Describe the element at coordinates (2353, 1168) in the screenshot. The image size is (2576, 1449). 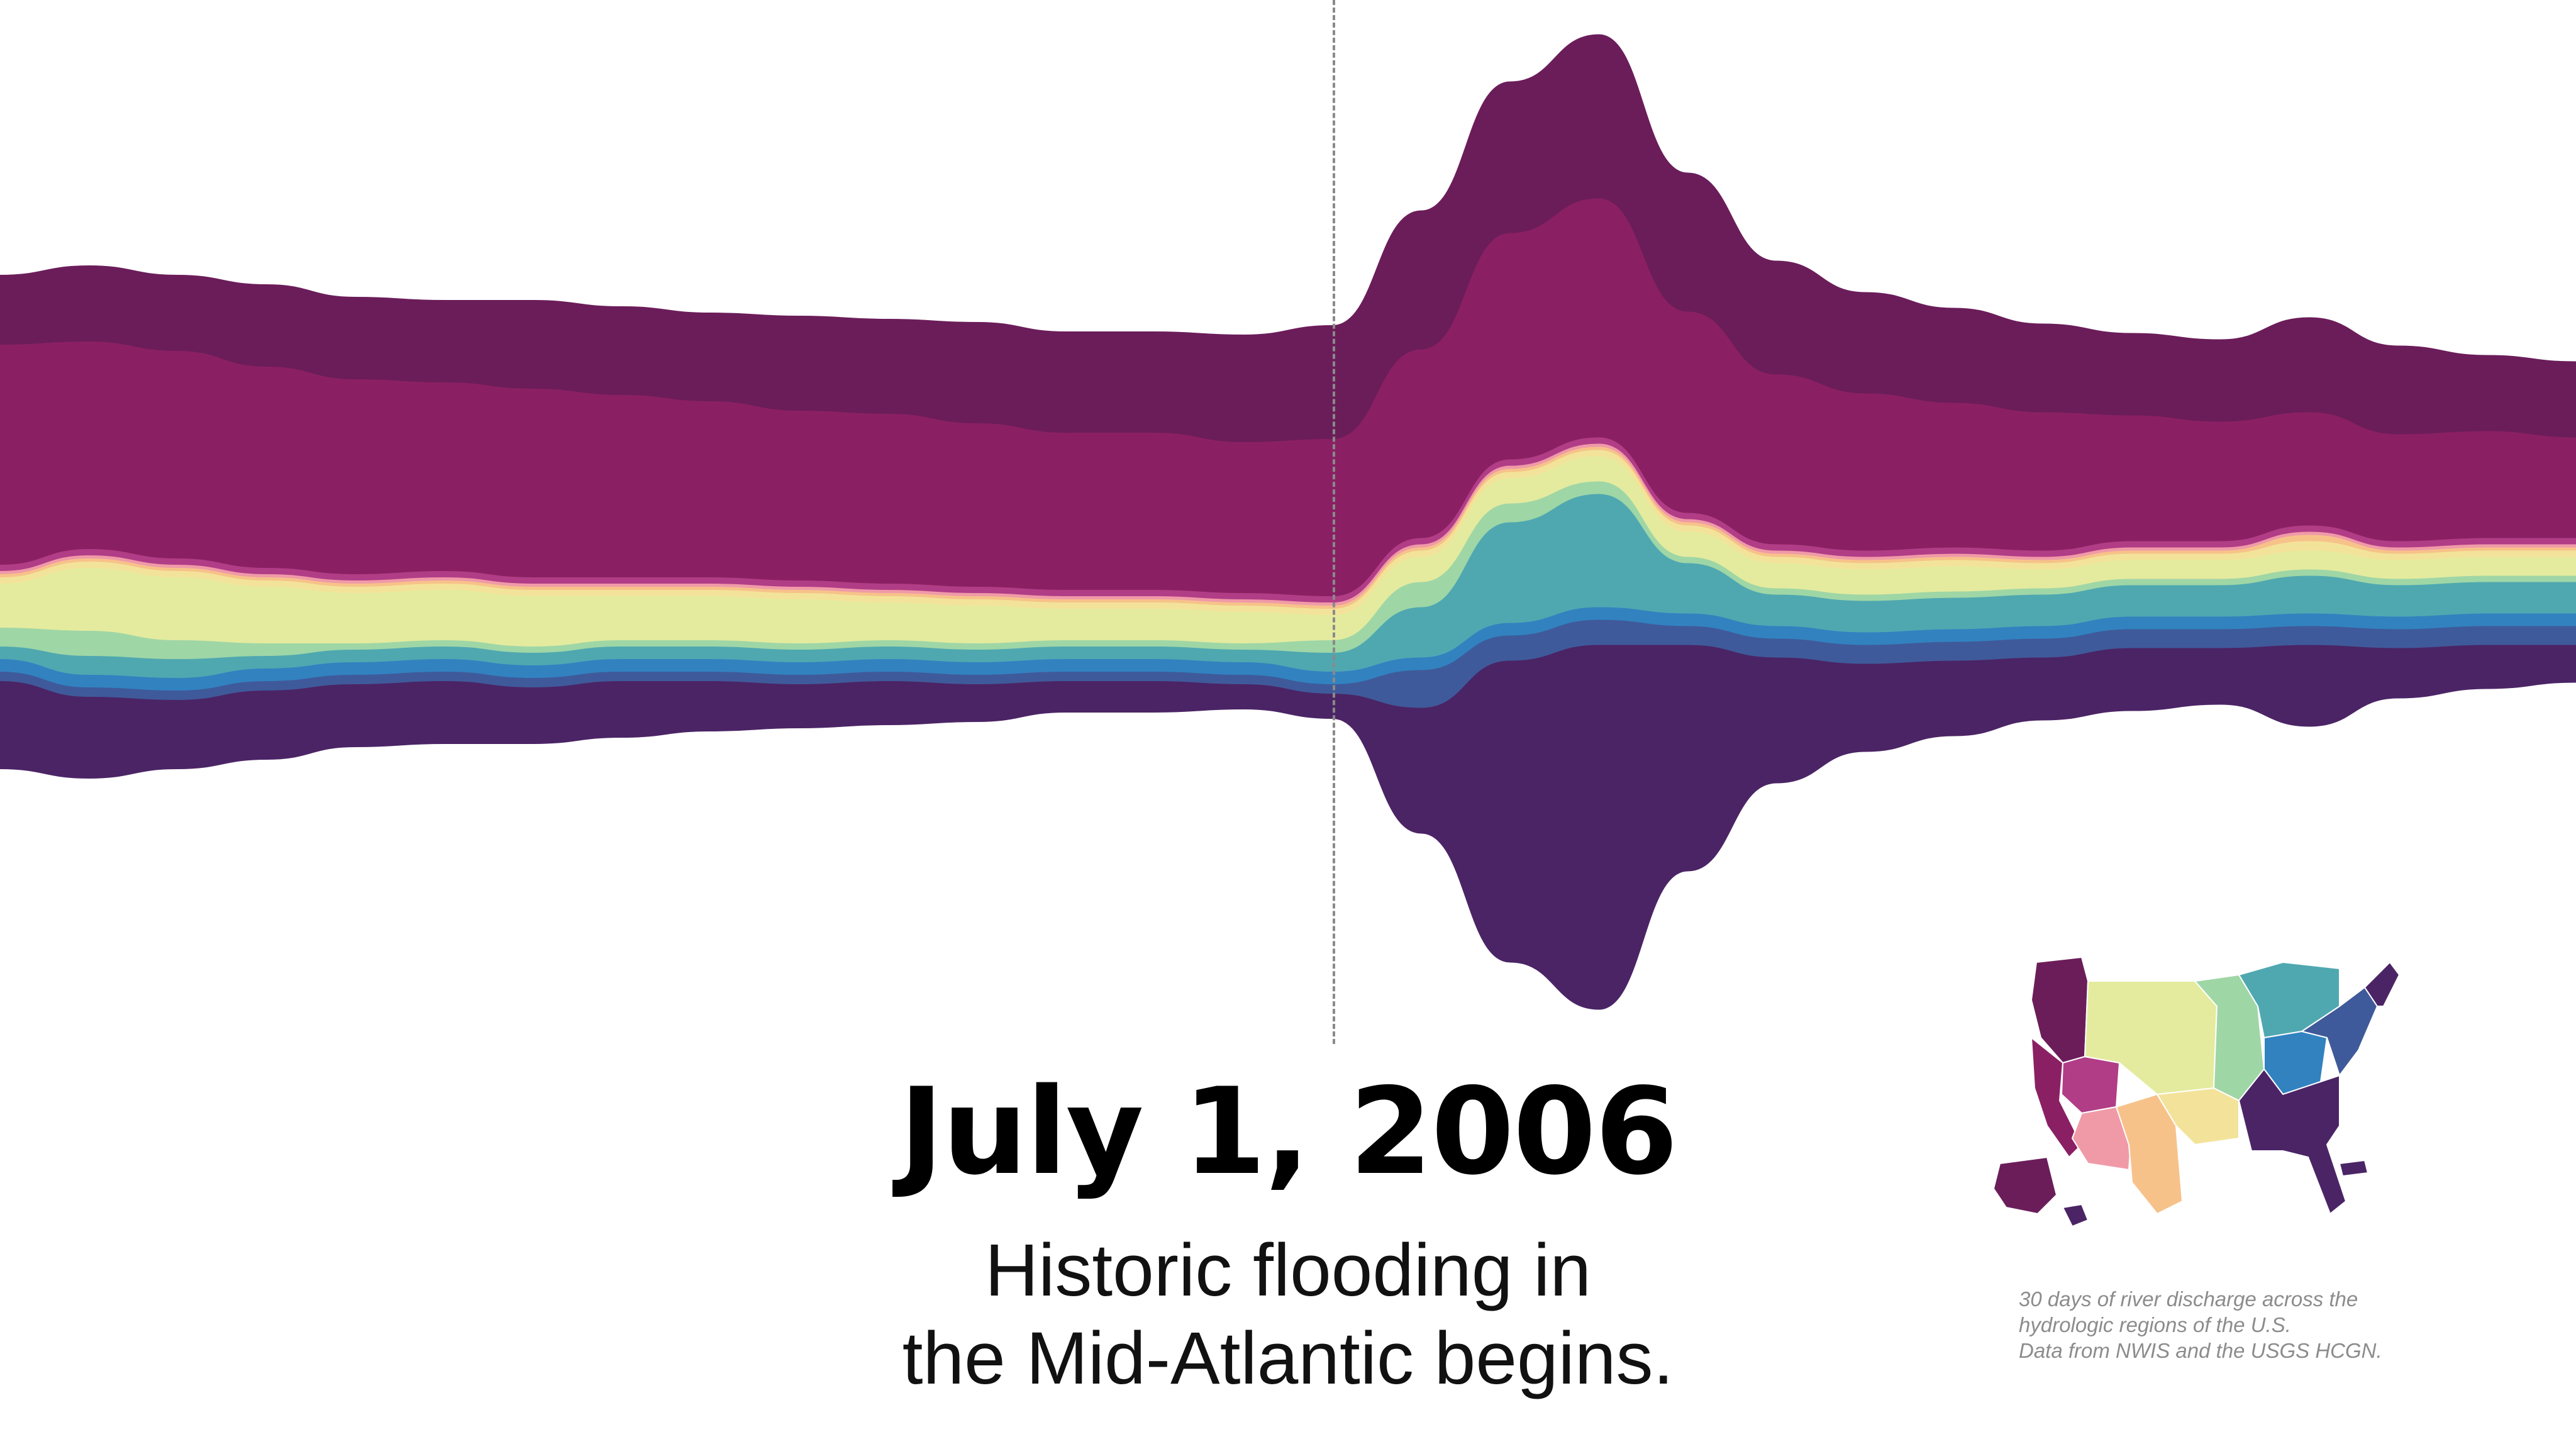
I see `map-region-puerto-rico` at that location.